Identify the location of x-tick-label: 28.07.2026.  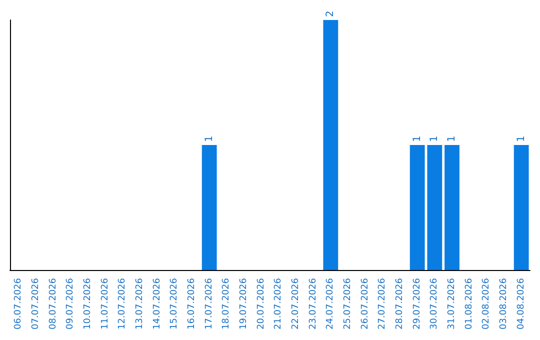
(400, 304).